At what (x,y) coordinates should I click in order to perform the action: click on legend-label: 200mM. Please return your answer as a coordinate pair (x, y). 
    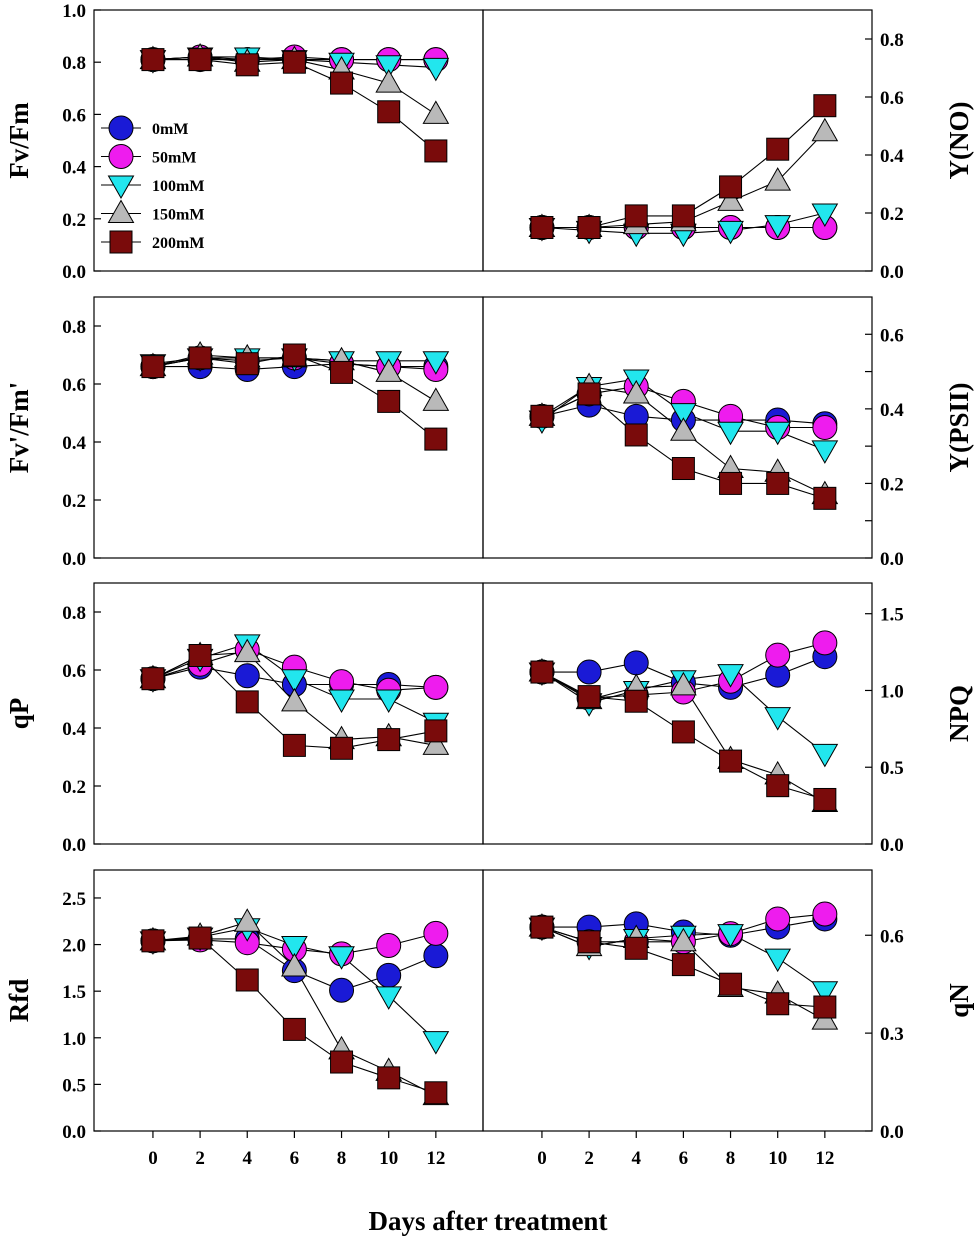
    Looking at the image, I should click on (178, 243).